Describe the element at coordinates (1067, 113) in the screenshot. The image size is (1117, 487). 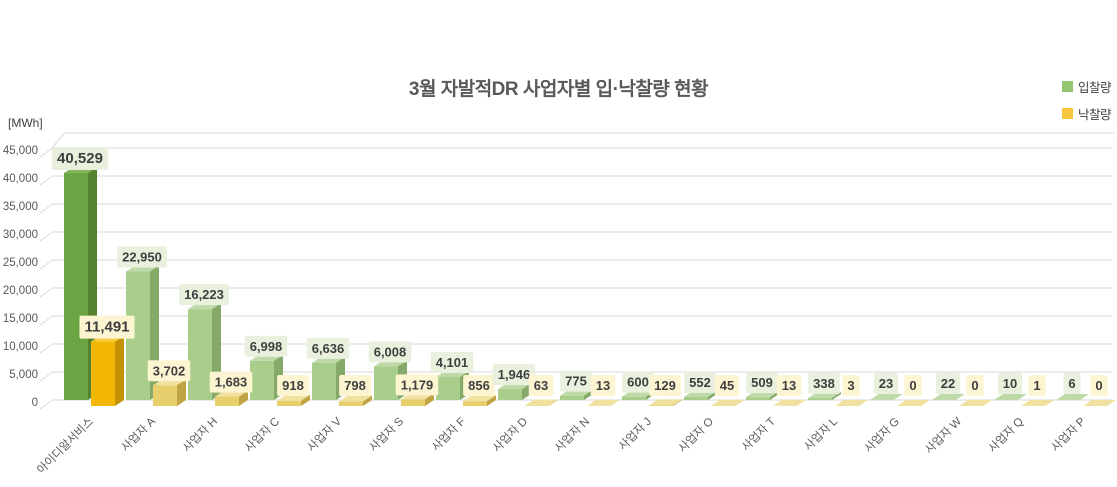
I see `legend-swatch-award` at that location.